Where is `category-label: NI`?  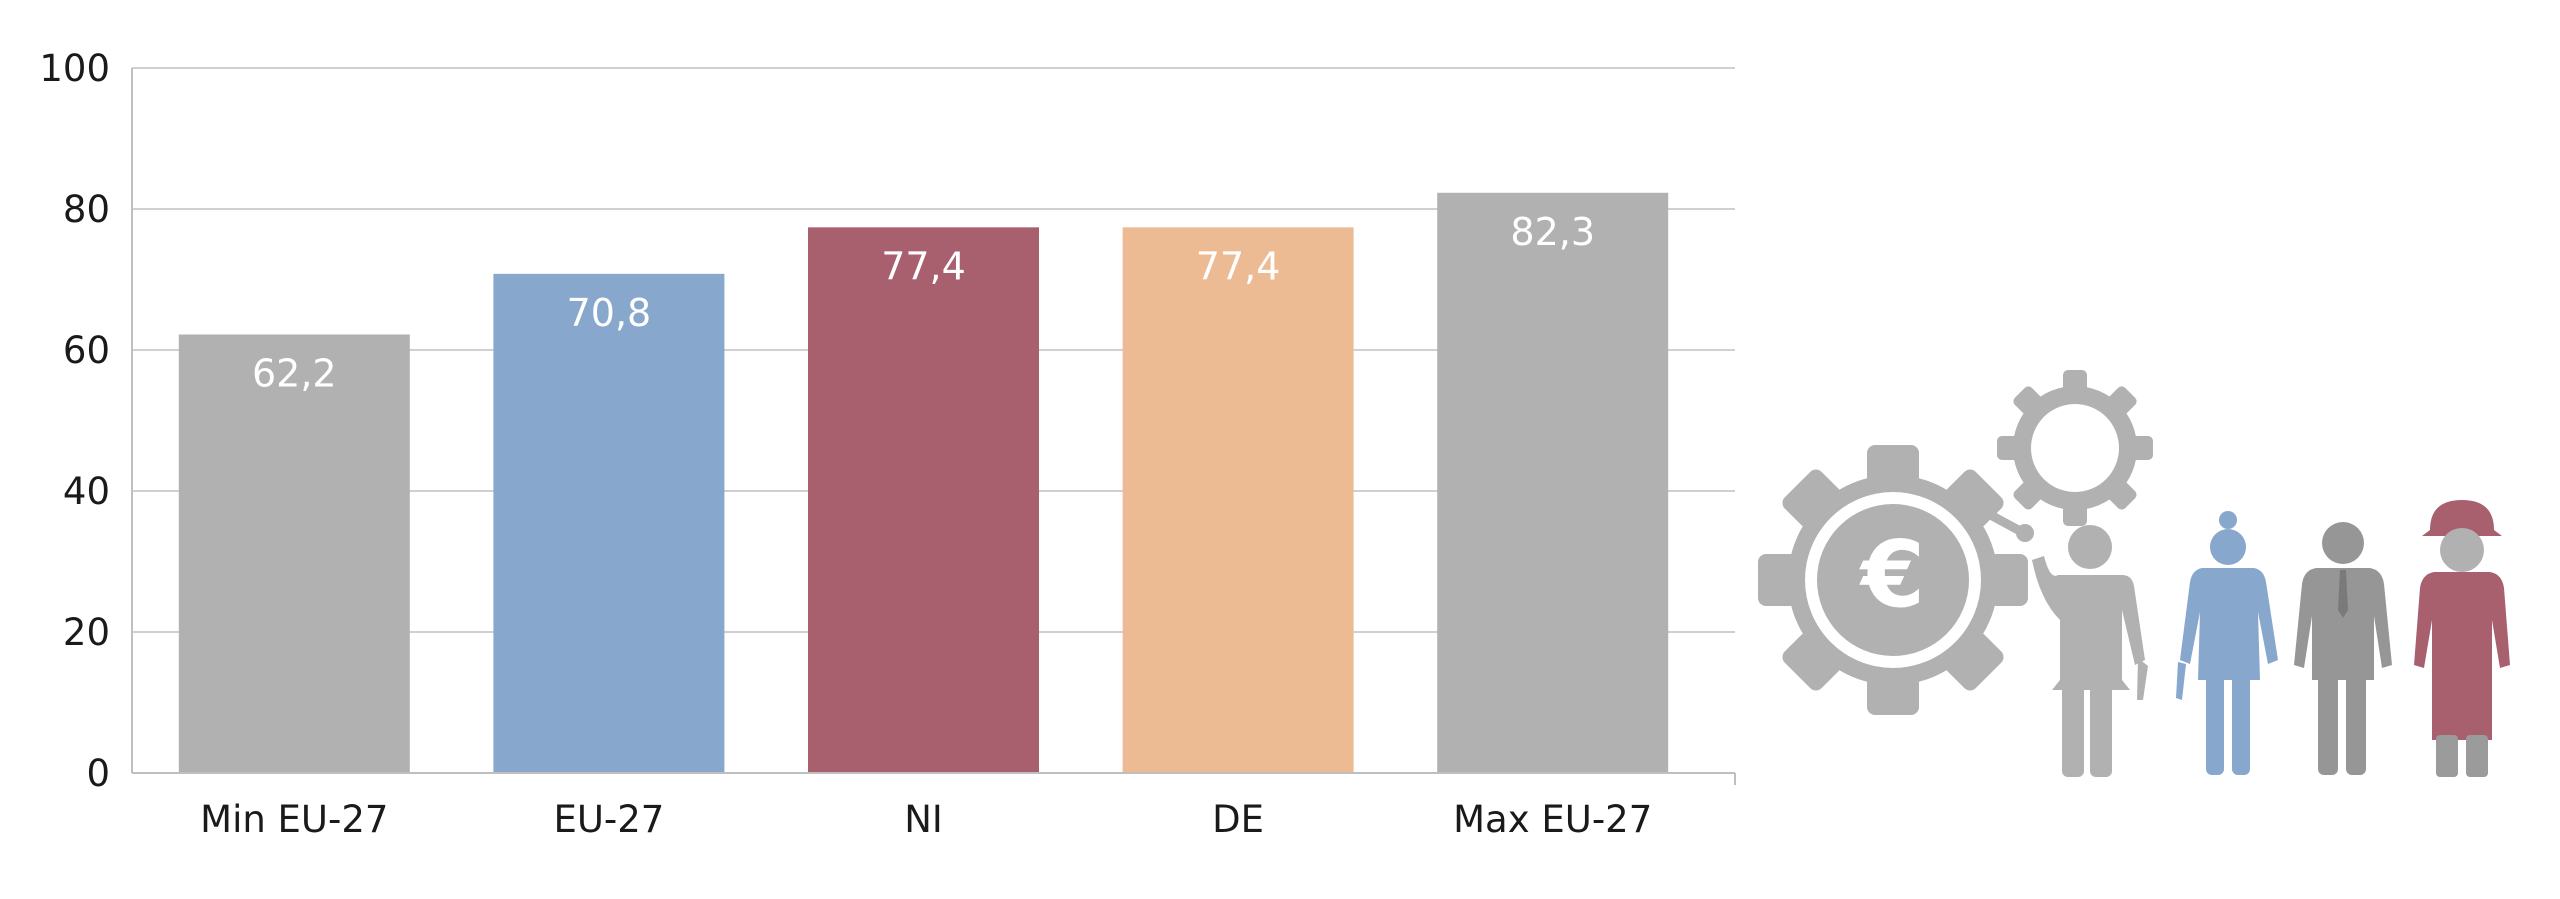 category-label: NI is located at coordinates (923, 819).